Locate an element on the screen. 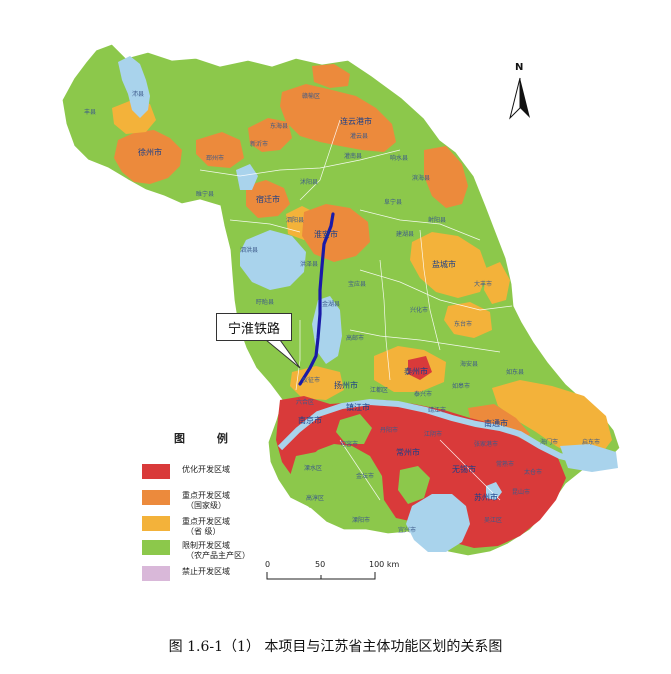 This screenshot has width=671, height=674. city-nanjing: 南京市 is located at coordinates (310, 420).